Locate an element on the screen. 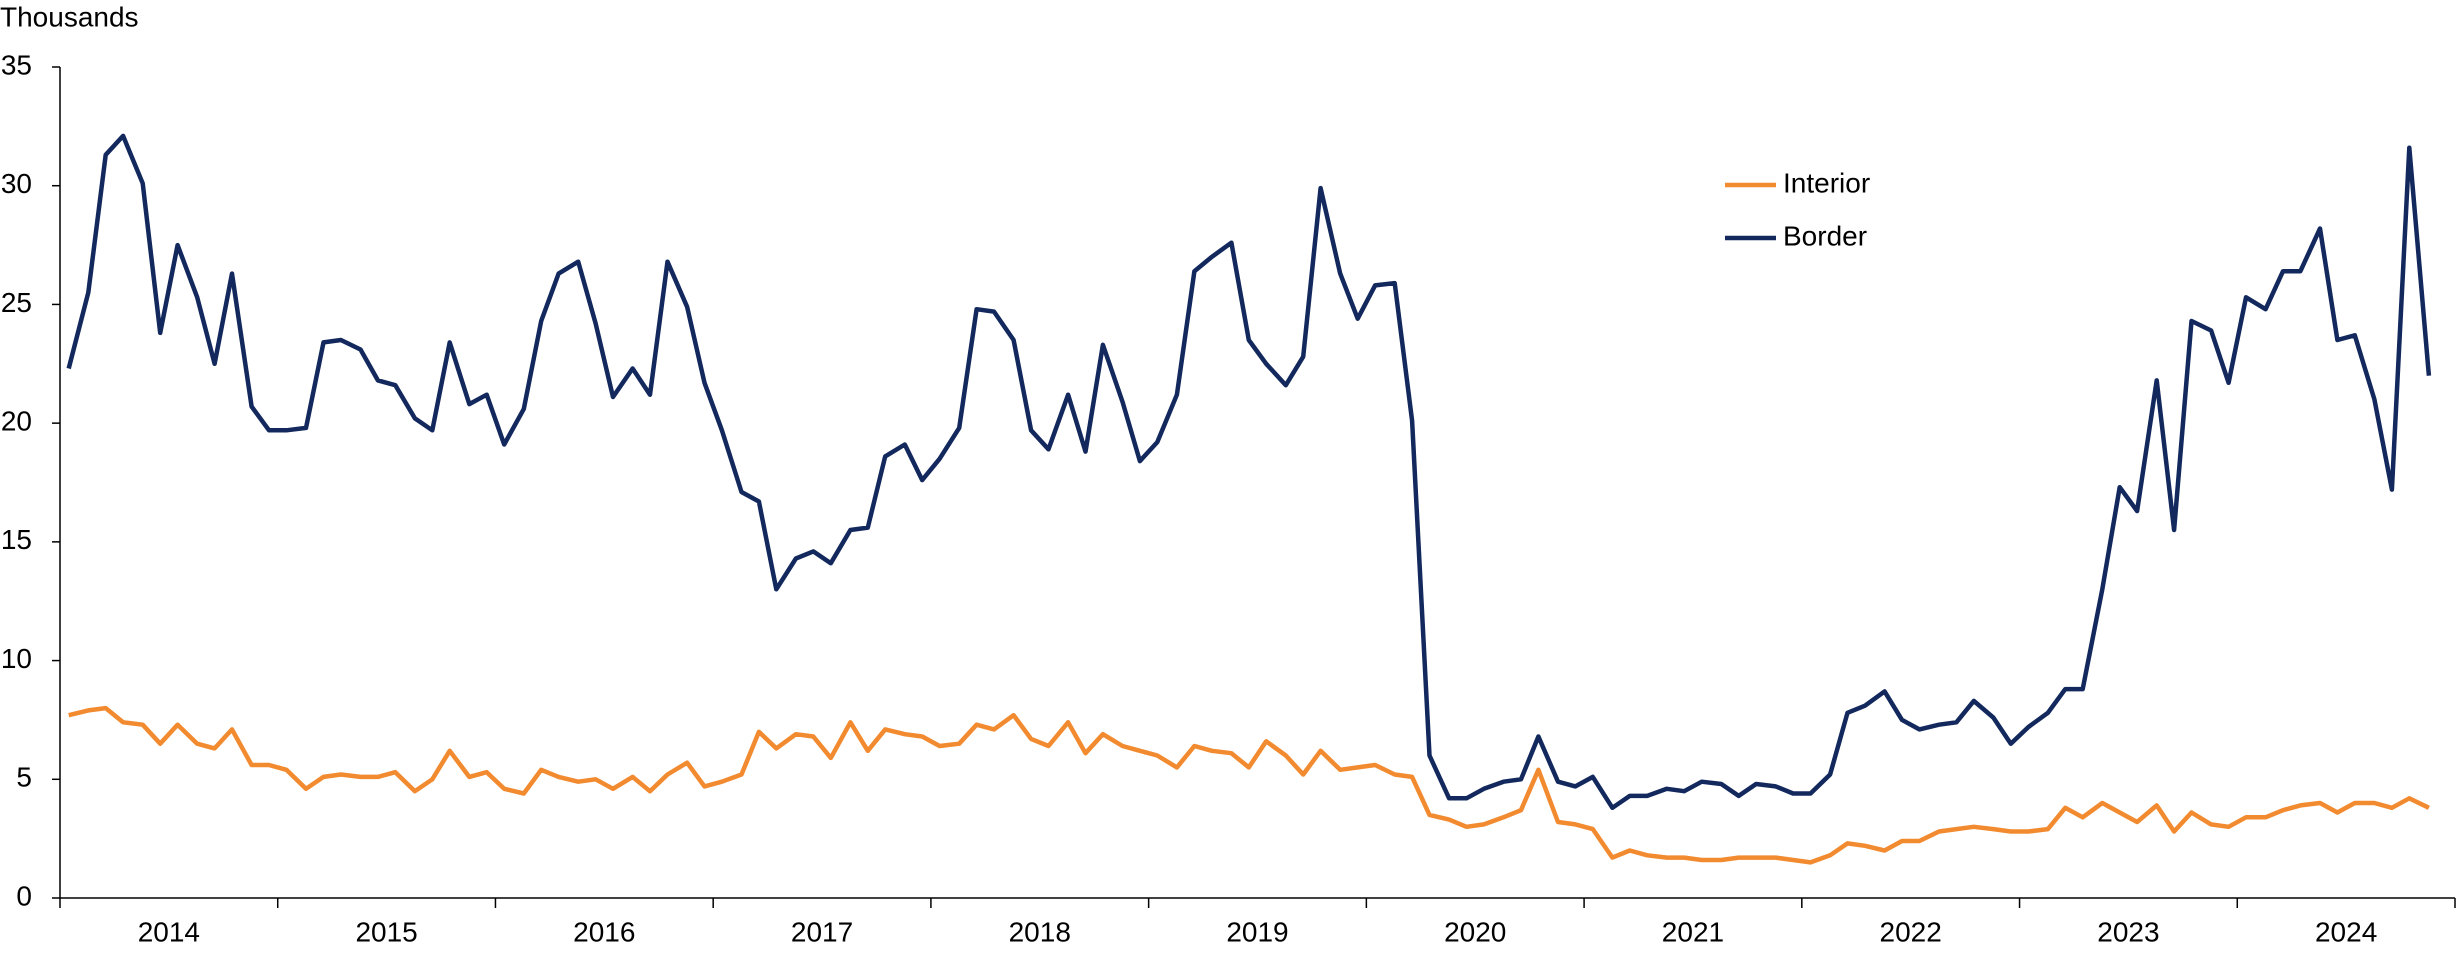 This screenshot has height=953, width=2458. x-tick-label: 2019 is located at coordinates (1257, 931).